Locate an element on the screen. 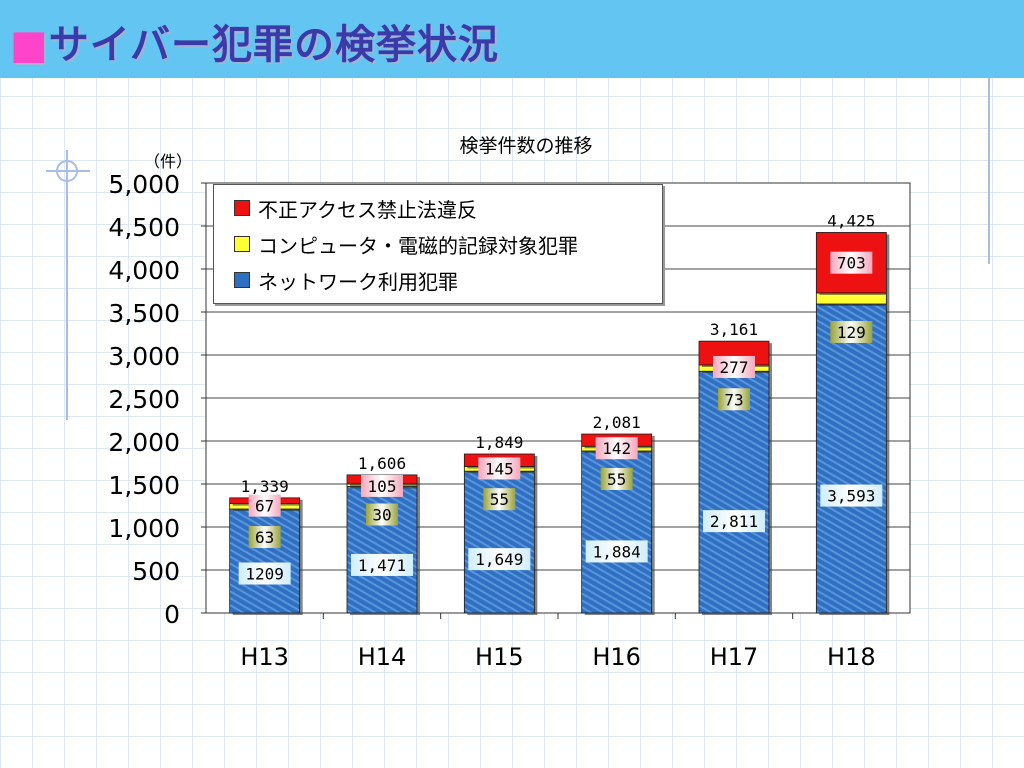 The image size is (1024, 768). data-label-network: 1,471 is located at coordinates (382, 565).